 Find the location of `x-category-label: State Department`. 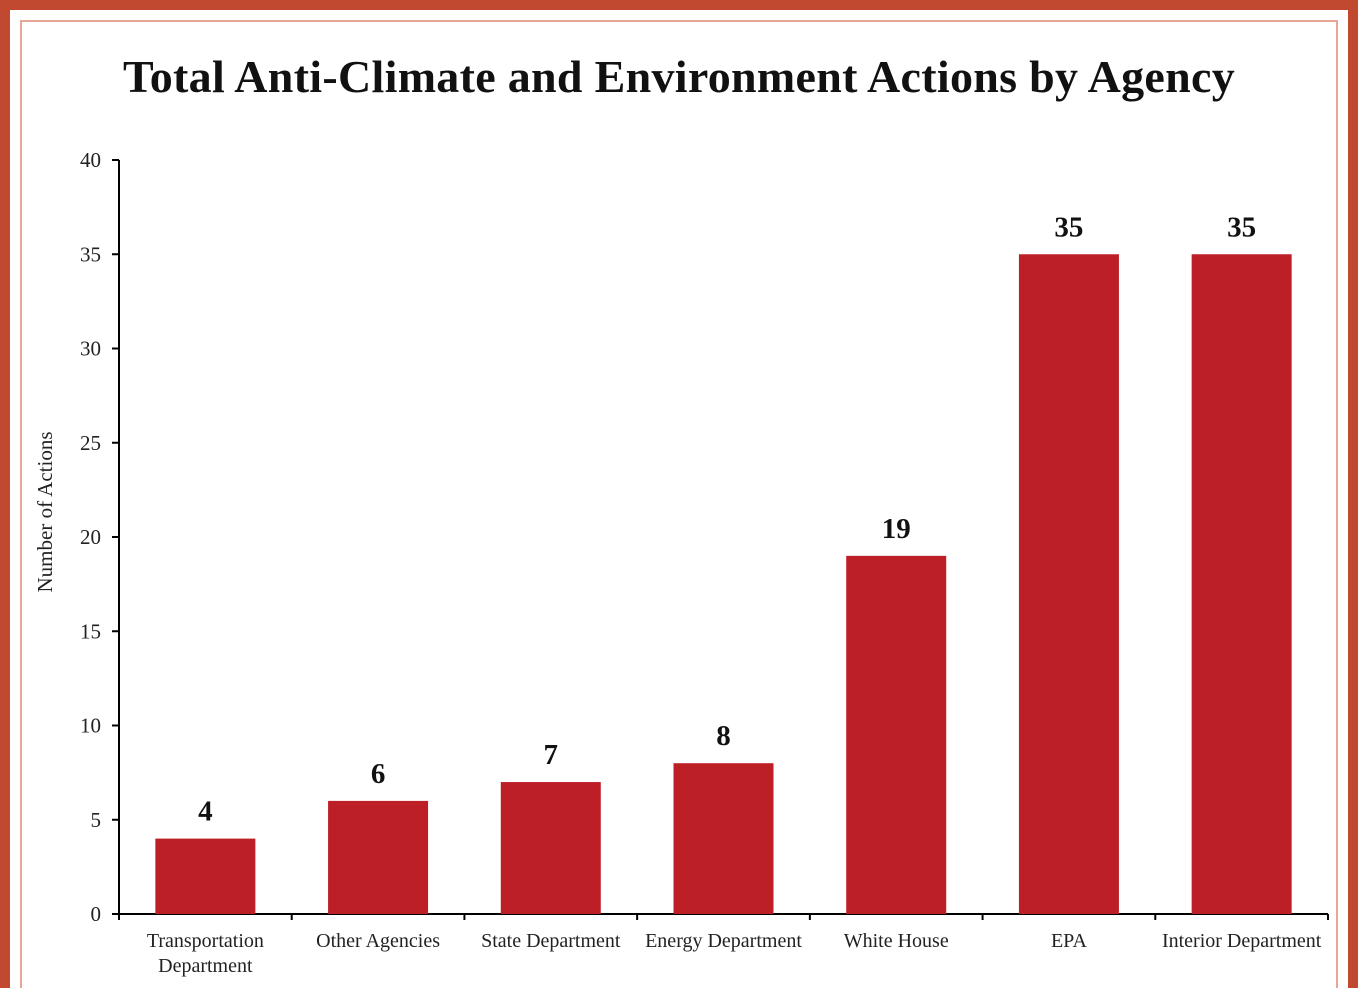

x-category-label: State Department is located at coordinates (551, 941).